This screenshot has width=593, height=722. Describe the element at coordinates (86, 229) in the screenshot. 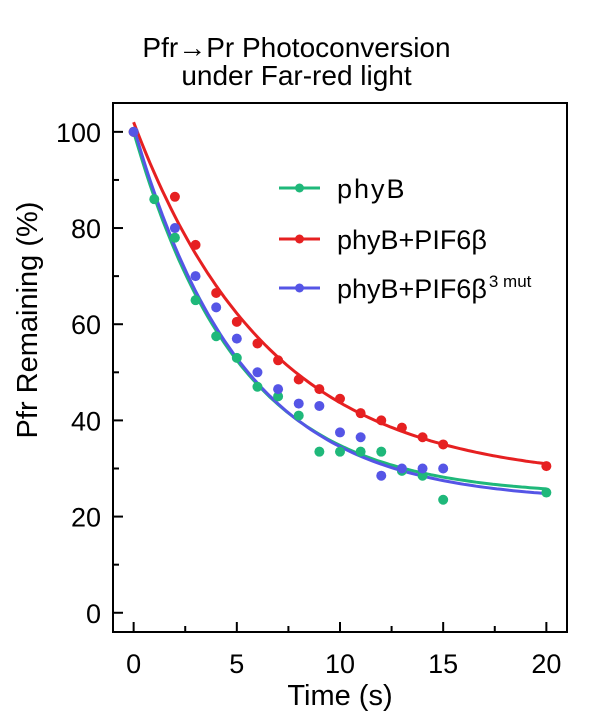

I see `y-tick-label: 80` at that location.